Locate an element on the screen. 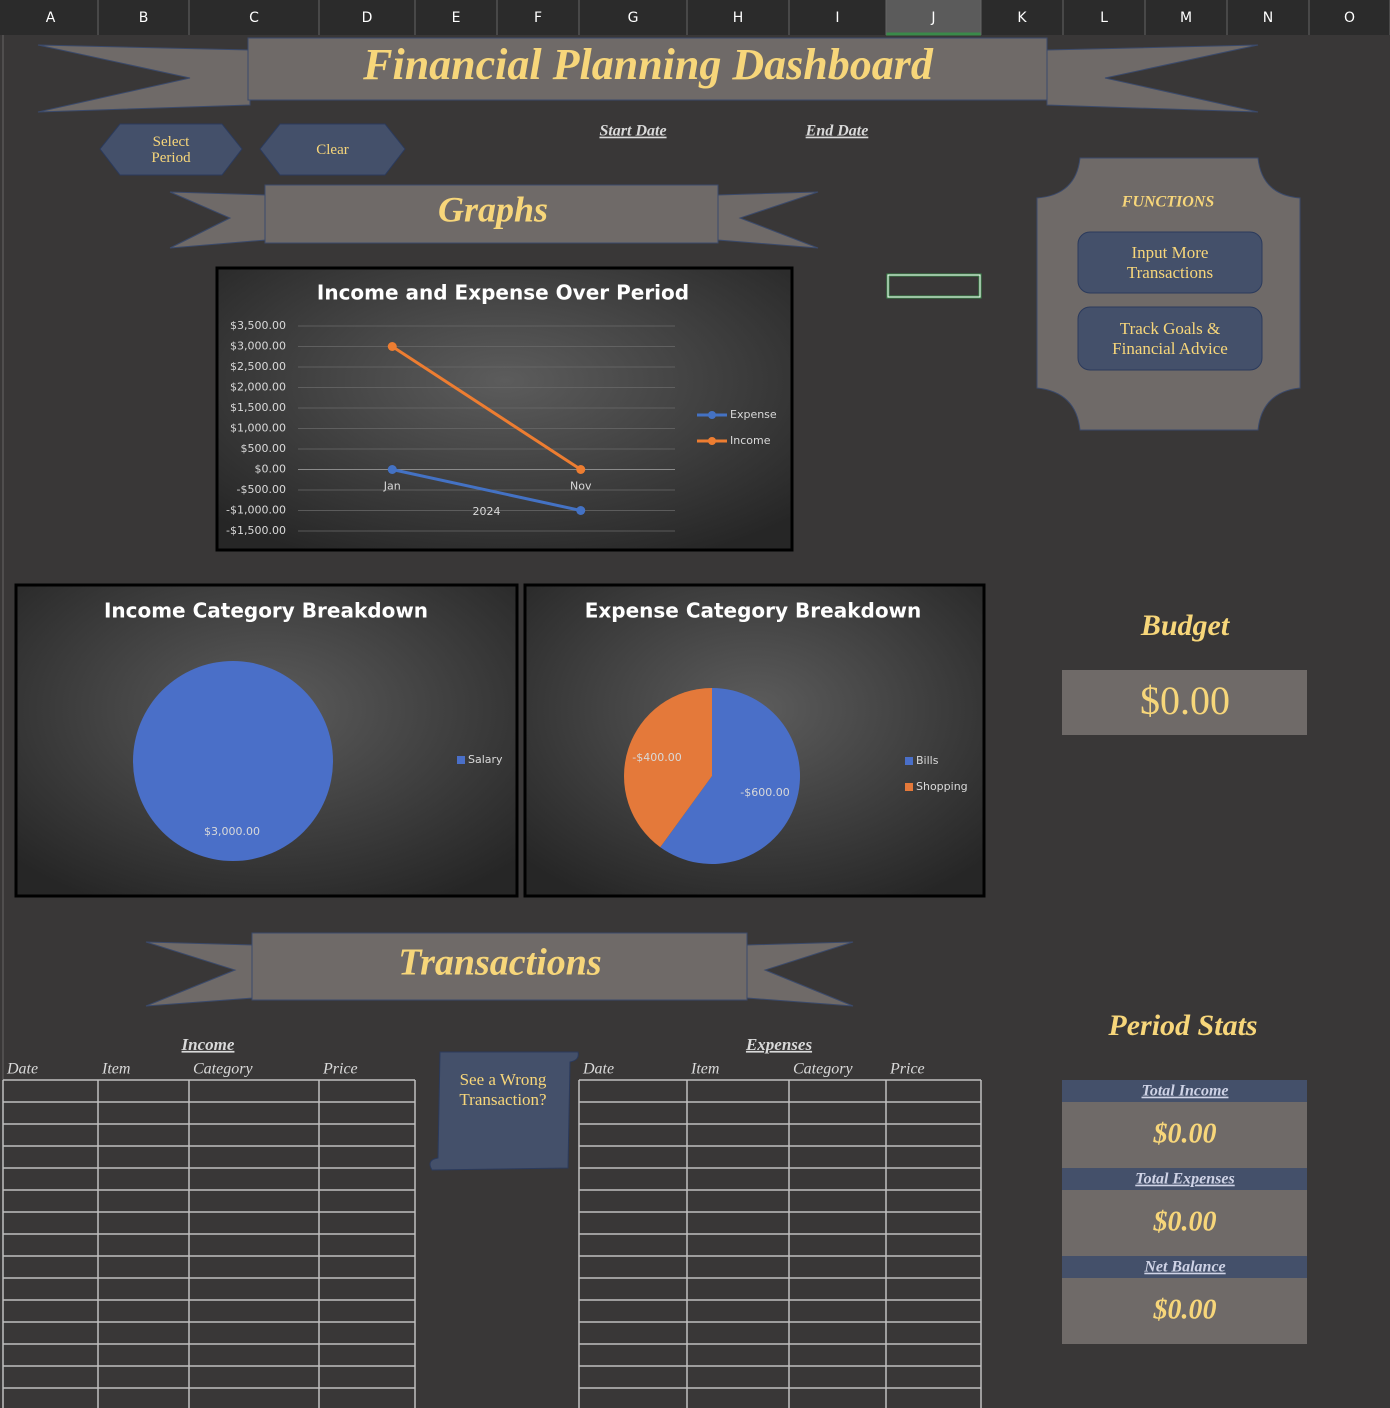  data-label: $3,000.00 is located at coordinates (232, 831).